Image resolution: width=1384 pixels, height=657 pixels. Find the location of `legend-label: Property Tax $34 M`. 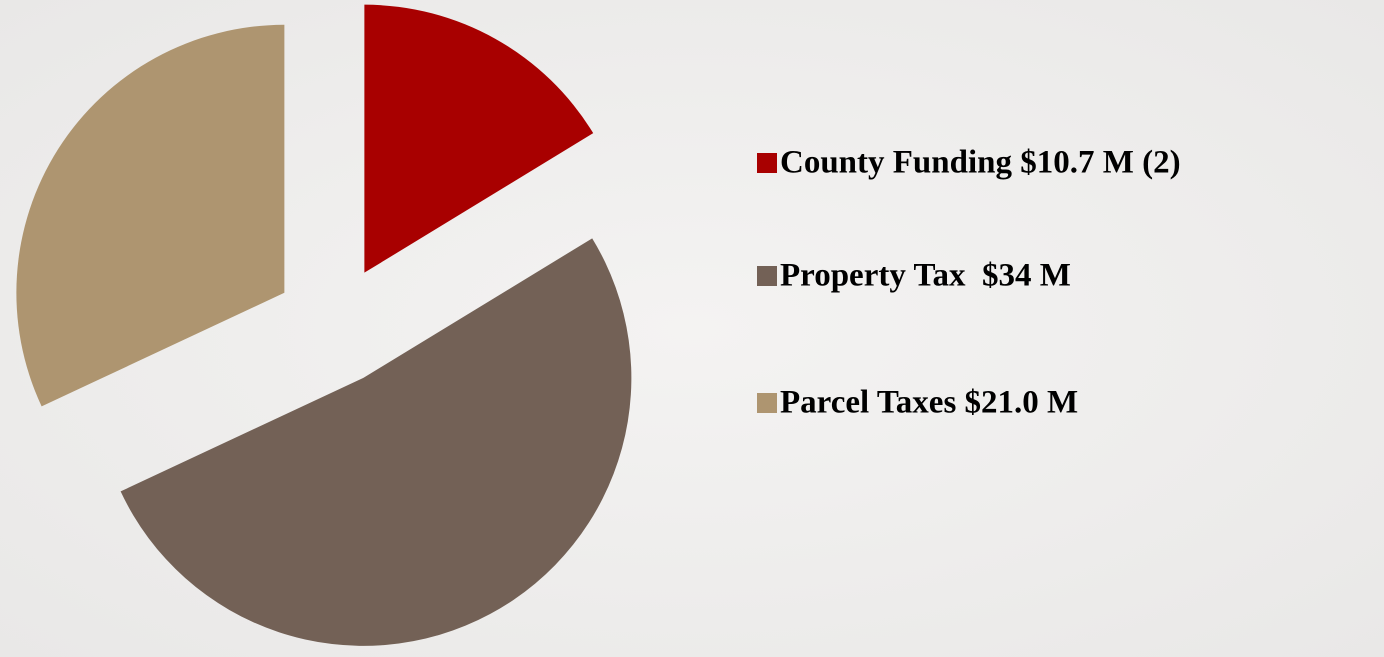

legend-label: Property Tax $34 M is located at coordinates (925, 276).